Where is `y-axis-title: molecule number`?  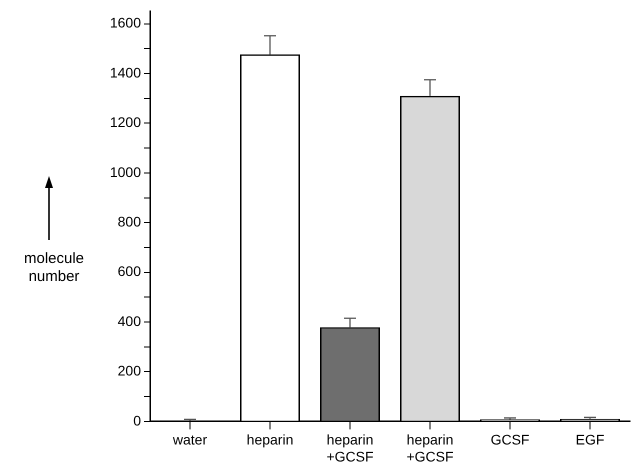 y-axis-title: molecule number is located at coordinates (54, 268).